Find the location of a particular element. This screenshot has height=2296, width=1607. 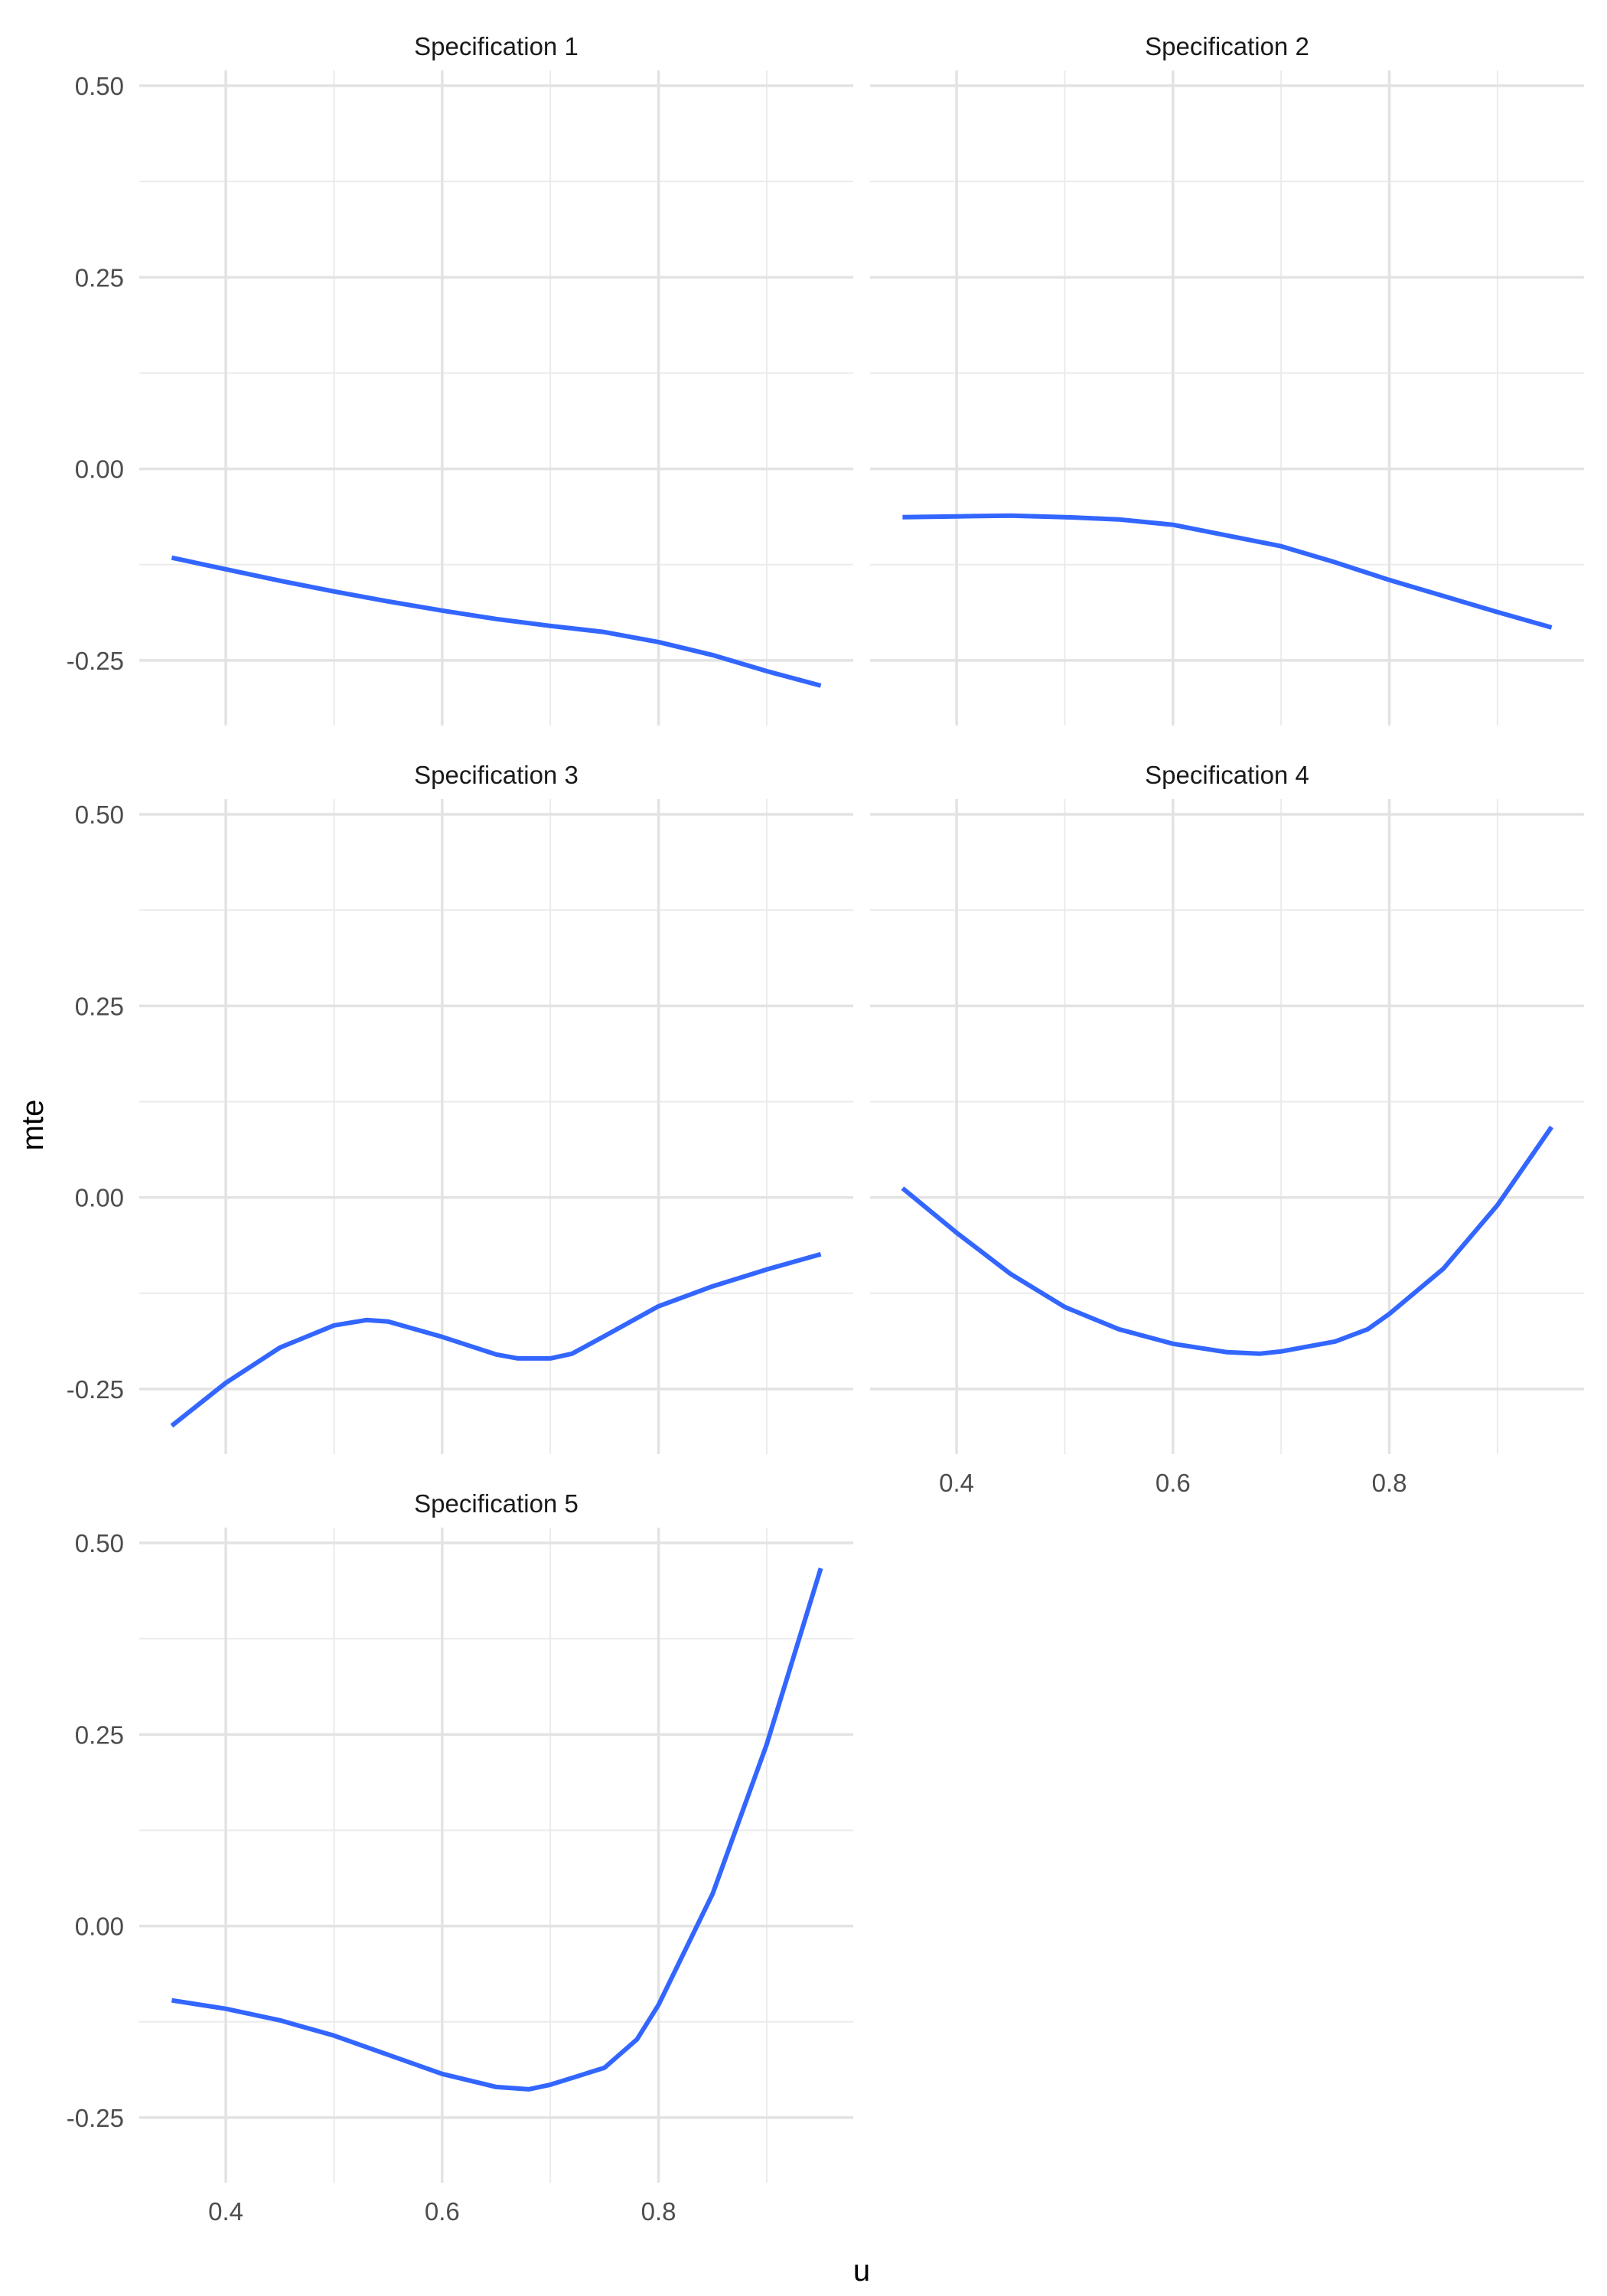

facet-panel-3: Specification 3 0.50 0.25 0.00 -0.25 is located at coordinates (460, 1107).